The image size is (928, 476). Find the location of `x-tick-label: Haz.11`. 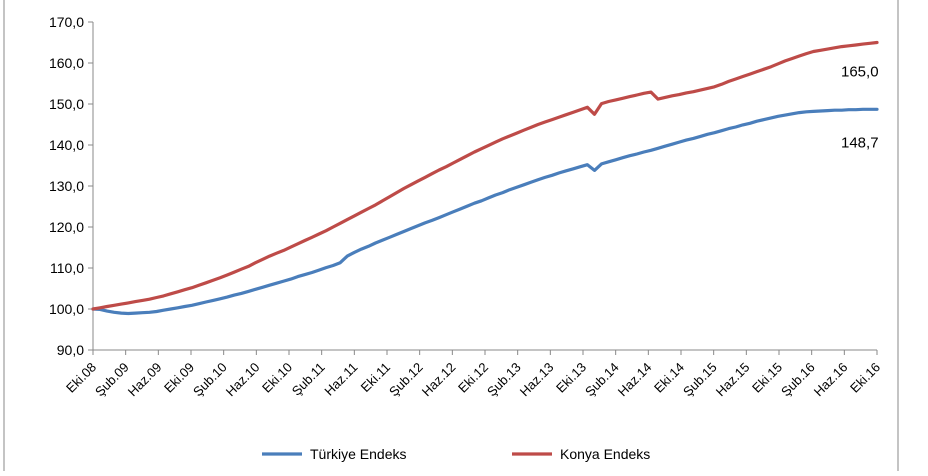

x-tick-label: Haz.11 is located at coordinates (340, 379).